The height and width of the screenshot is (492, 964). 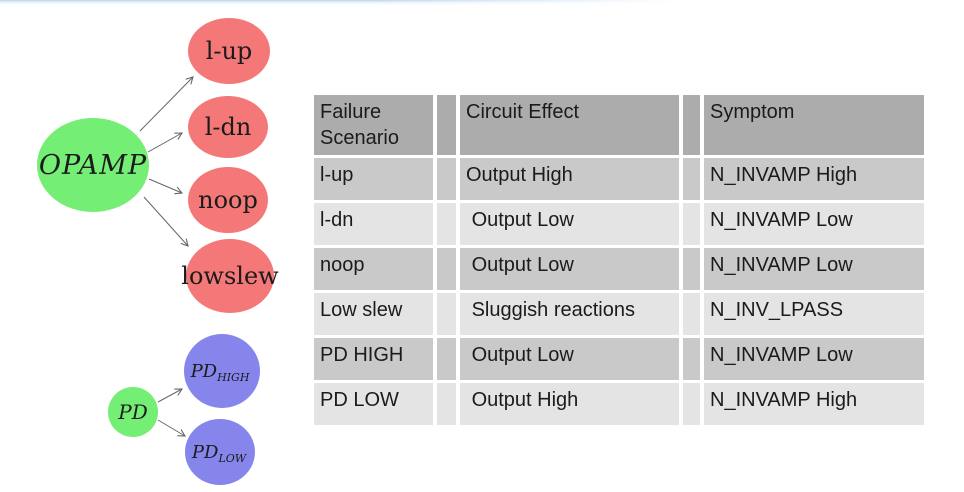 What do you see at coordinates (340, 2) in the screenshot?
I see `window-top-edge` at bounding box center [340, 2].